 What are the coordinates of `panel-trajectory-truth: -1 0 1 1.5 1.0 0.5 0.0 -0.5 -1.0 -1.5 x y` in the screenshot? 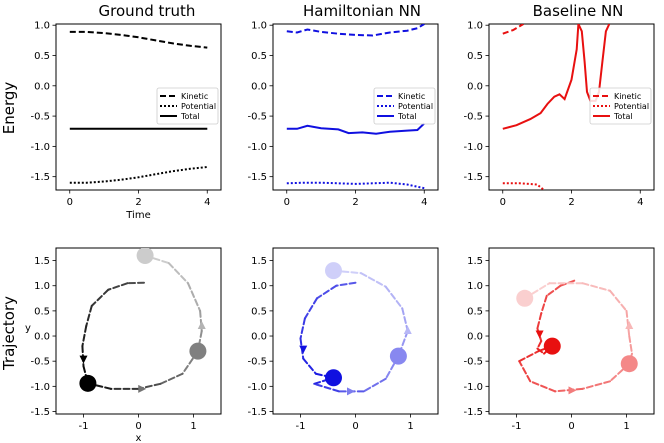 It's located at (123, 345).